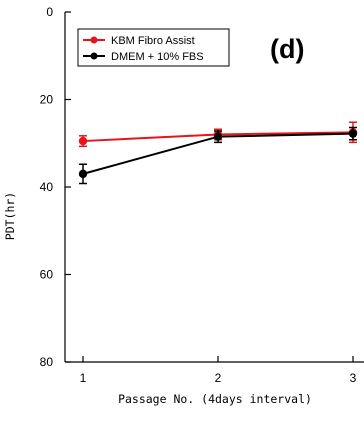 Image resolution: width=364 pixels, height=436 pixels. What do you see at coordinates (47, 275) in the screenshot?
I see `y-tick-label: 60` at bounding box center [47, 275].